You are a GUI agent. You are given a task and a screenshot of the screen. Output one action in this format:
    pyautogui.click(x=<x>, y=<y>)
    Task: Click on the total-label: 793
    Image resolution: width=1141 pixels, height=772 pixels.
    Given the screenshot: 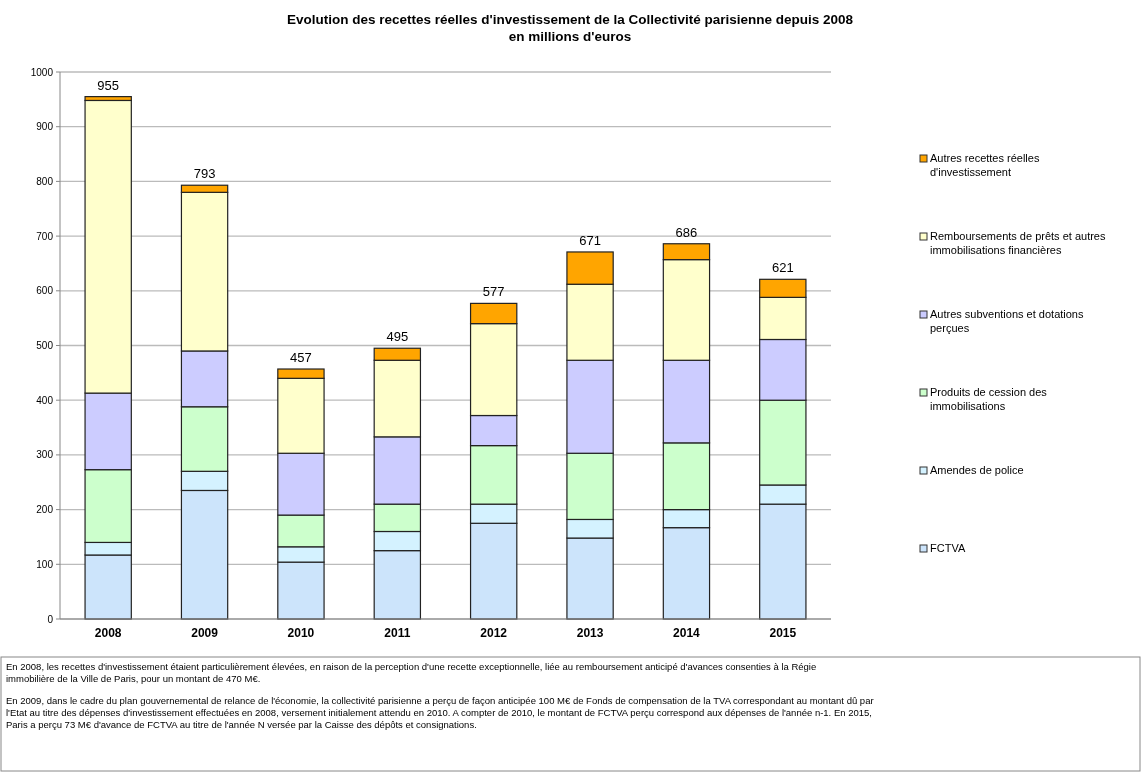 What is the action you would take?
    pyautogui.click(x=204, y=174)
    